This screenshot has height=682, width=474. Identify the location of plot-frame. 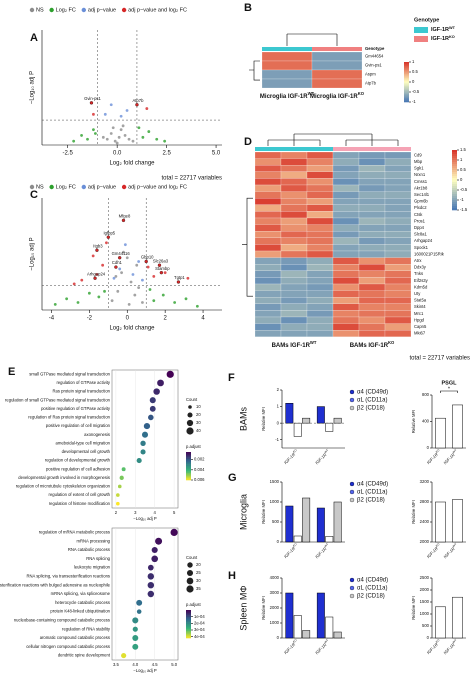
(145, 594).